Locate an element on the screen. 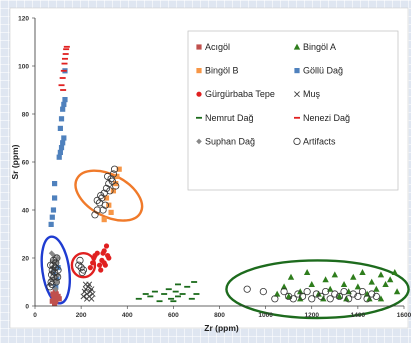 Image resolution: width=411 pixels, height=343 pixels. x-tick-label: 600 is located at coordinates (173, 315).